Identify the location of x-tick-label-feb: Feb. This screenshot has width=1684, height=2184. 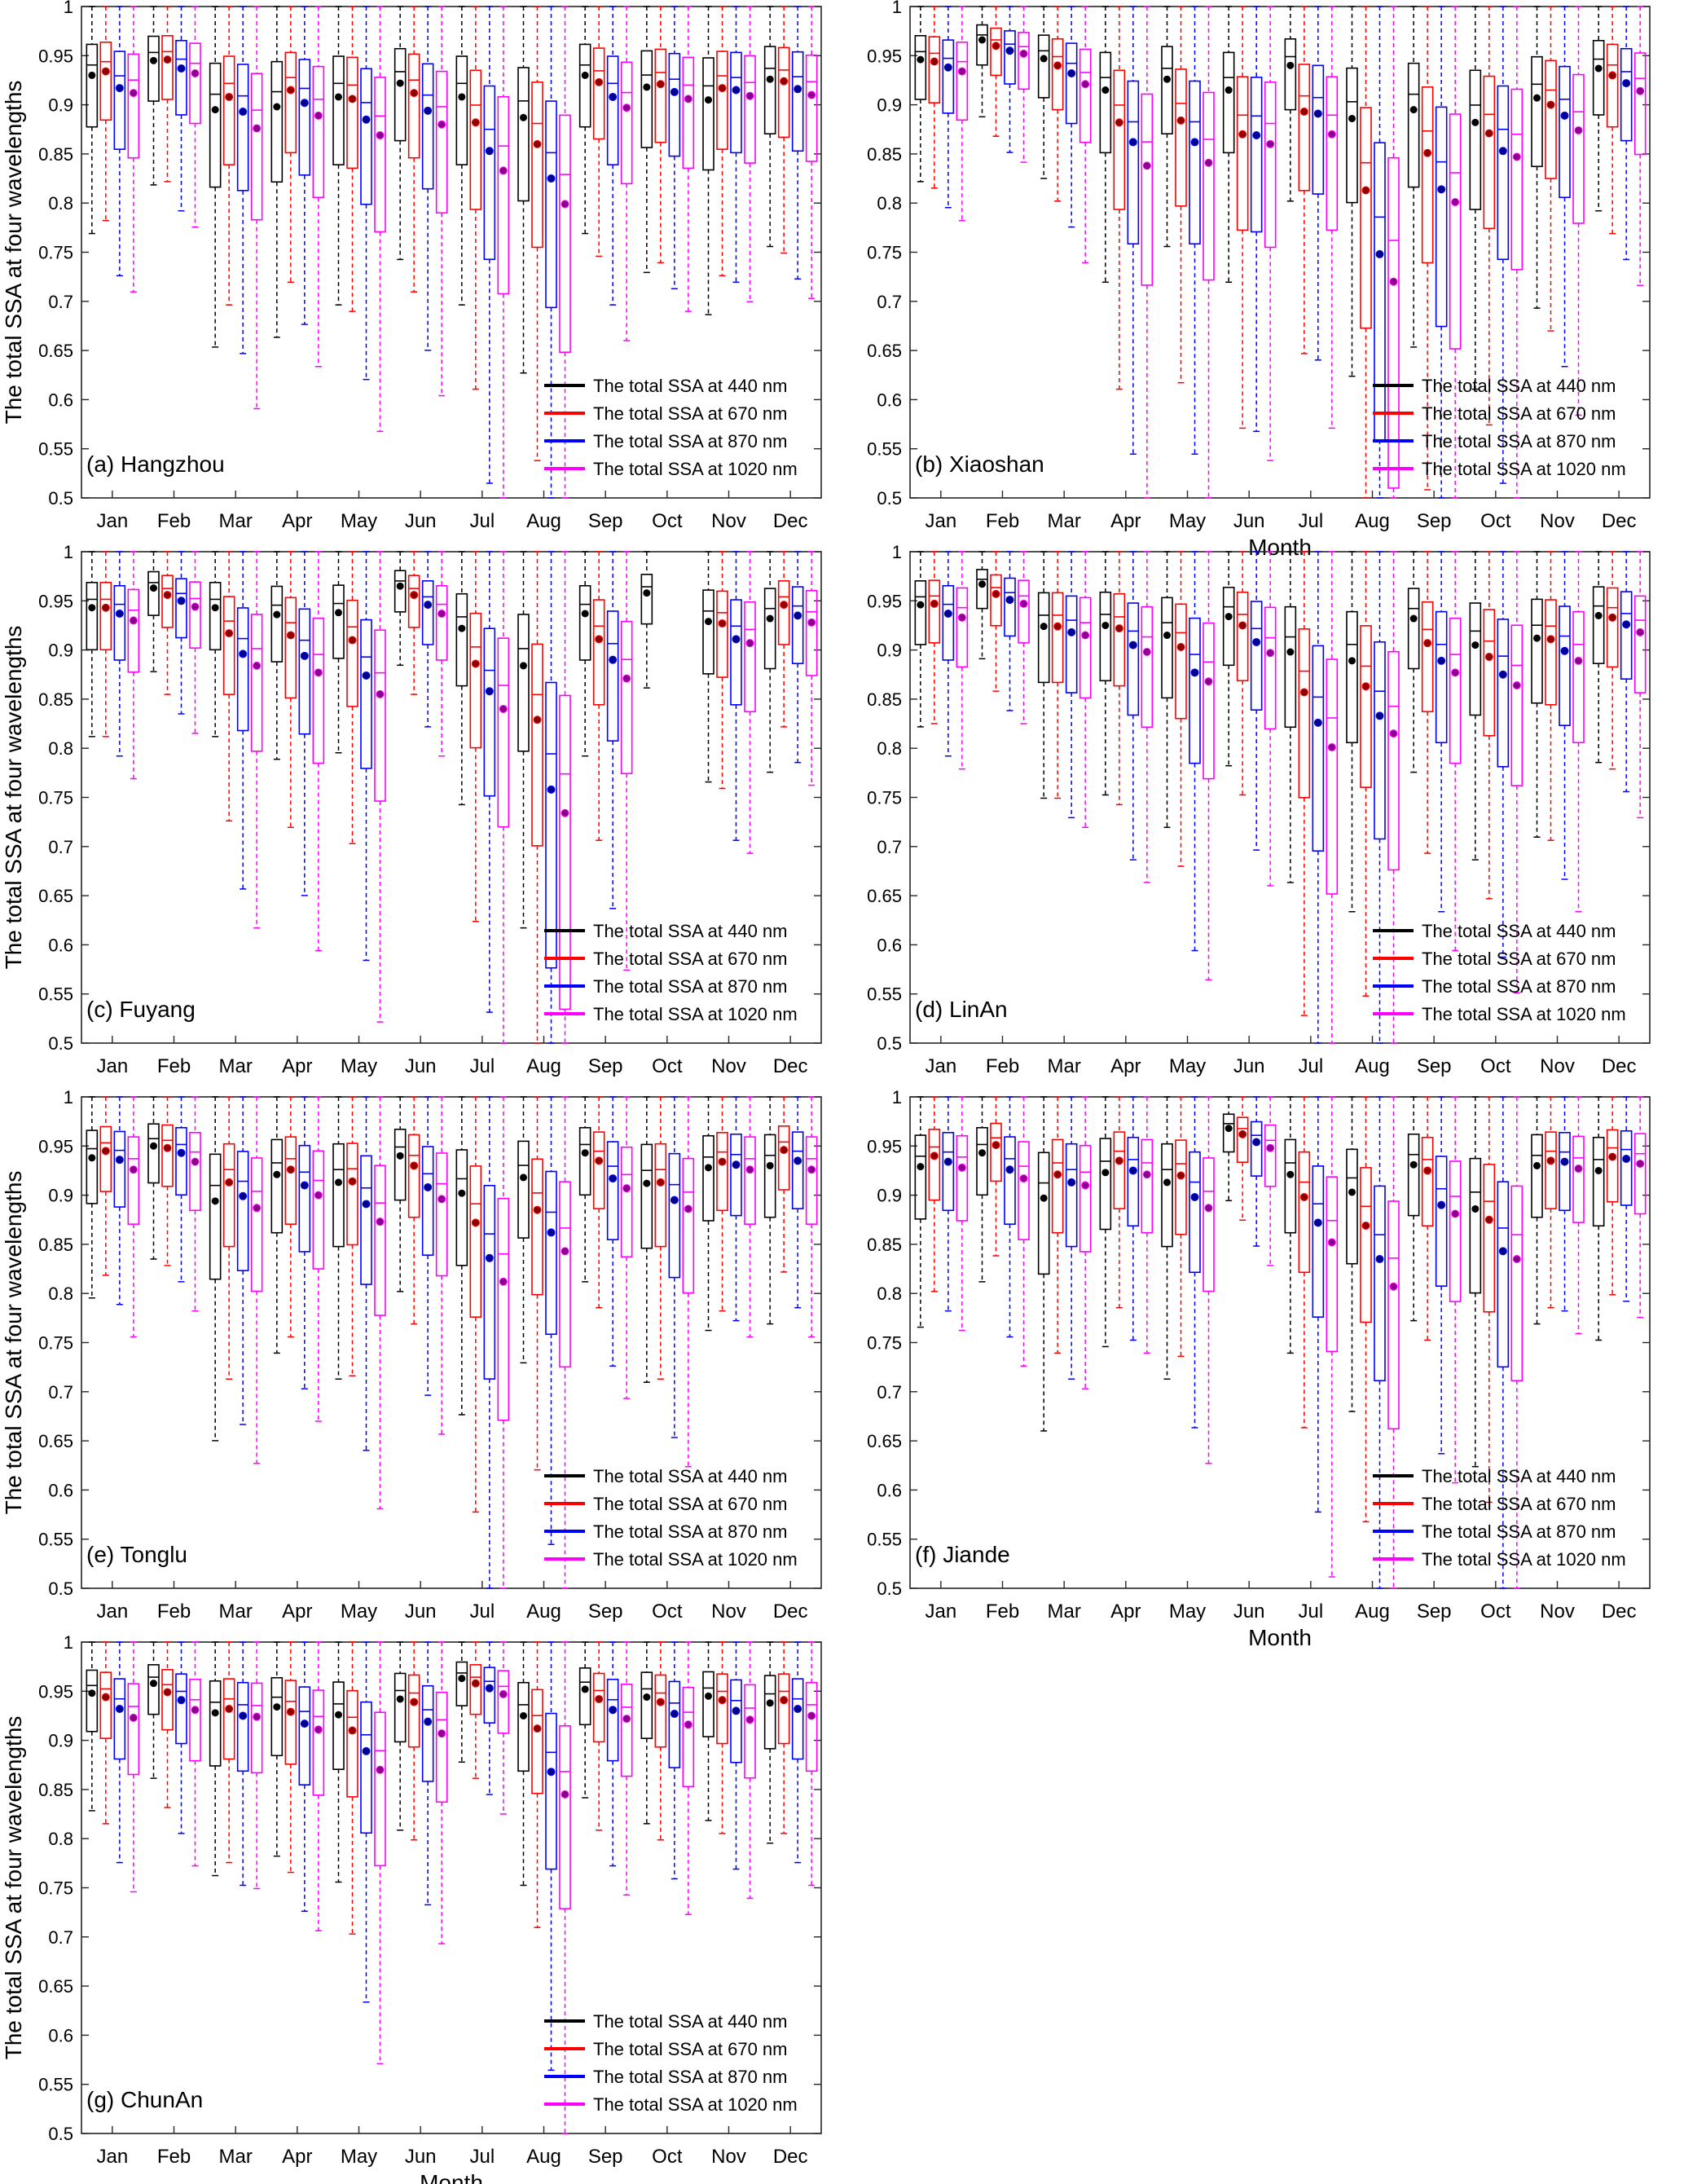
(174, 2157).